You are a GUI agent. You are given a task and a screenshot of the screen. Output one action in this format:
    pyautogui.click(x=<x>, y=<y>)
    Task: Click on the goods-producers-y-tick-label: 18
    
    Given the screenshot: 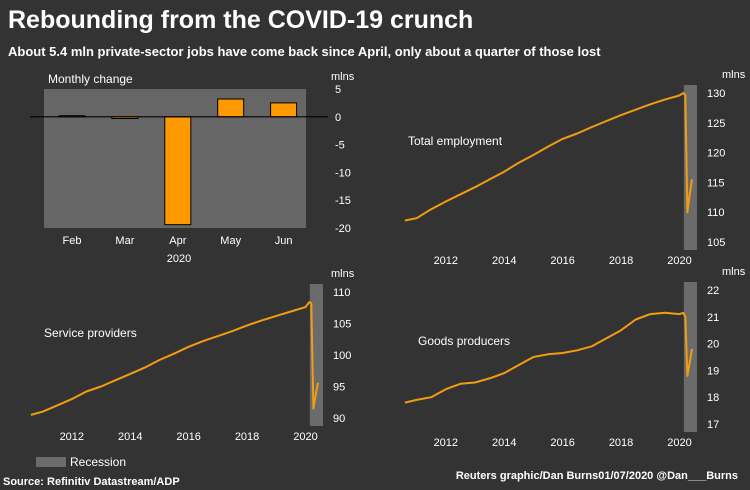 What is the action you would take?
    pyautogui.click(x=713, y=398)
    